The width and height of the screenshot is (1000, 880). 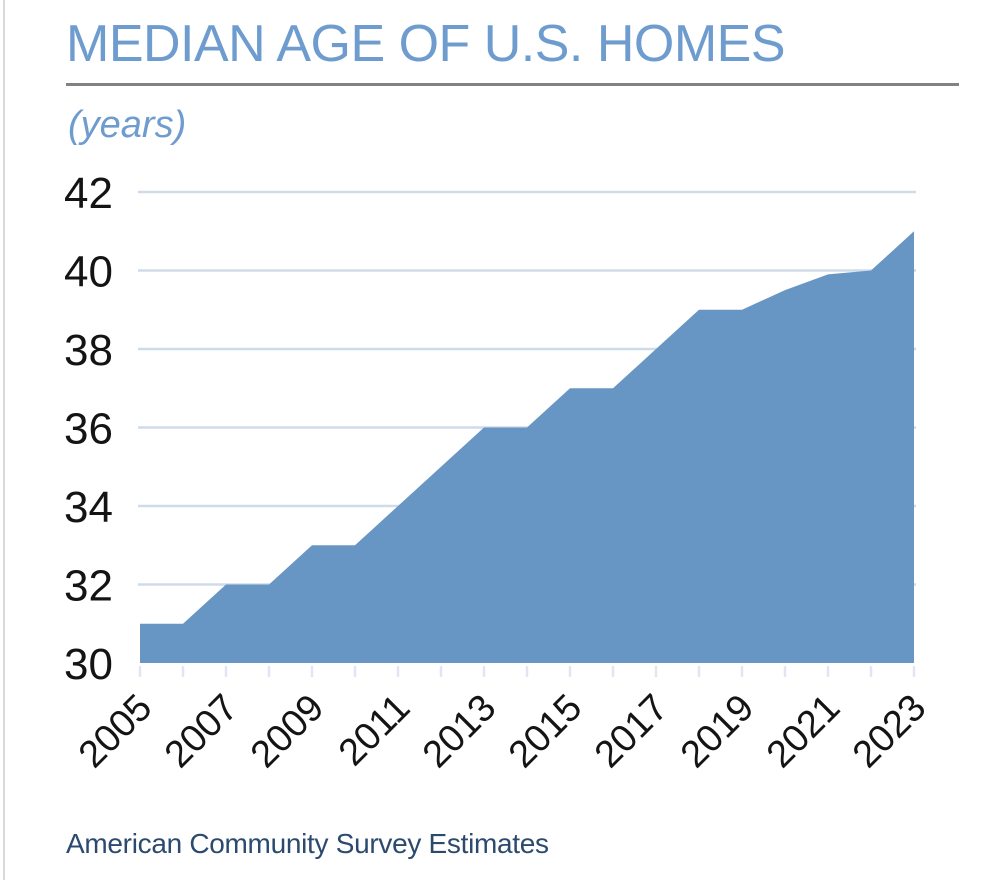 I want to click on x-axis-tick-label: 2021, so click(x=803, y=731).